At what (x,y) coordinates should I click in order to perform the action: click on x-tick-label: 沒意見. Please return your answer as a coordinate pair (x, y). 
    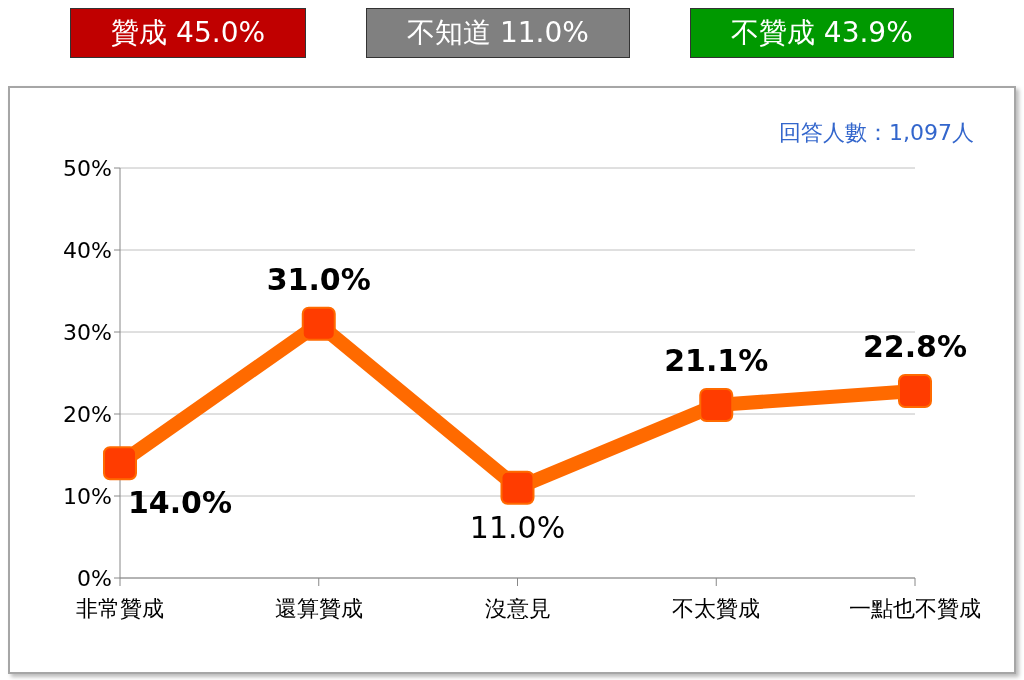
    Looking at the image, I should click on (517, 608).